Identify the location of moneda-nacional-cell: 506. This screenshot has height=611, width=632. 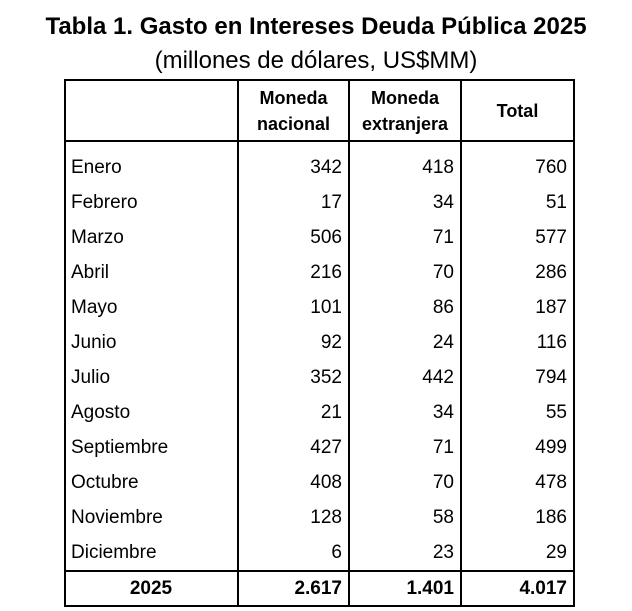
(293, 237).